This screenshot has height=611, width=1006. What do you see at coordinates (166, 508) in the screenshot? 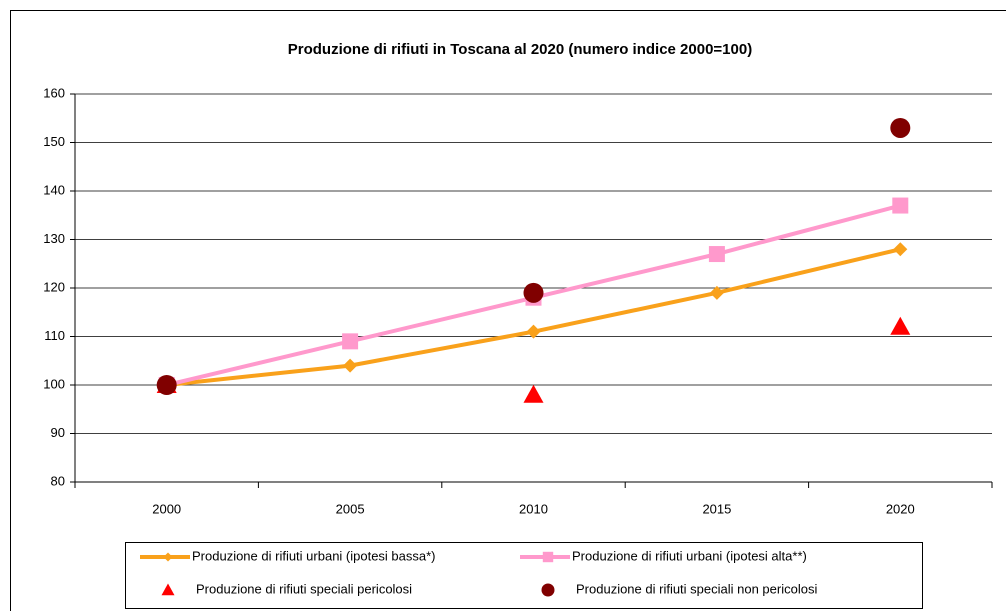
I see `x-tick-label: 2000` at bounding box center [166, 508].